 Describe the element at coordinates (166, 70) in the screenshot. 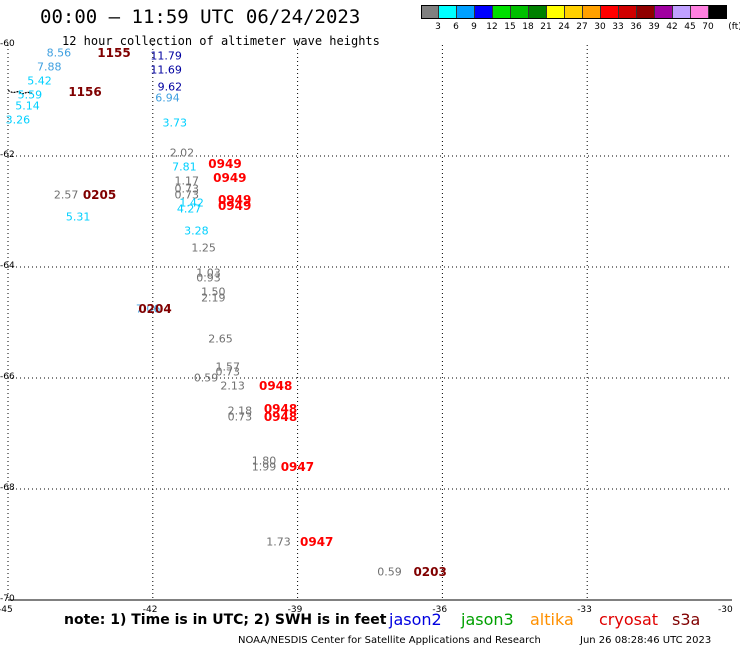

I see `swh-value-label: 11.69` at that location.